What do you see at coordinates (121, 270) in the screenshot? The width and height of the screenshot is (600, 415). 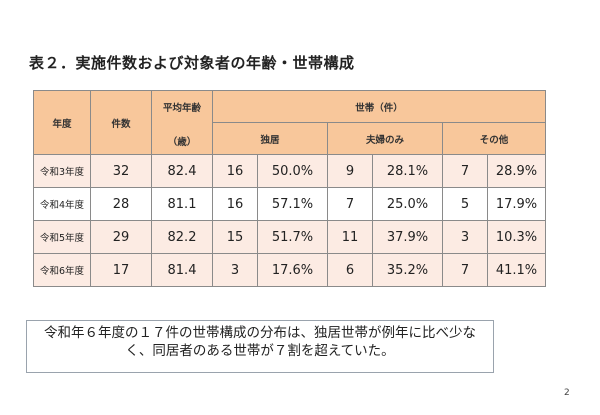 I see `cell-count: 17` at bounding box center [121, 270].